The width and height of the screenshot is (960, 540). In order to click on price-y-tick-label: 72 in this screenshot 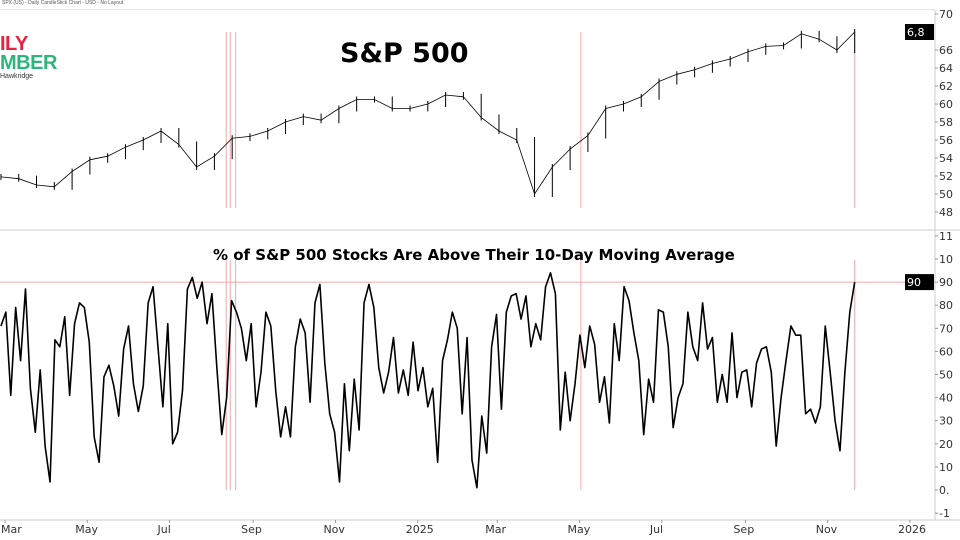, I will do `click(946, 1)`.